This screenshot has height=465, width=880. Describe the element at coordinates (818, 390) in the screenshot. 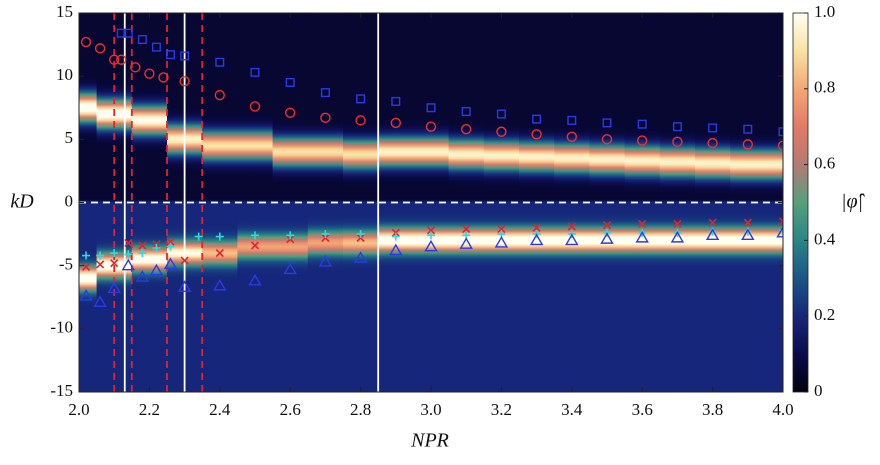

I see `colorbar-tick-label: 0` at that location.